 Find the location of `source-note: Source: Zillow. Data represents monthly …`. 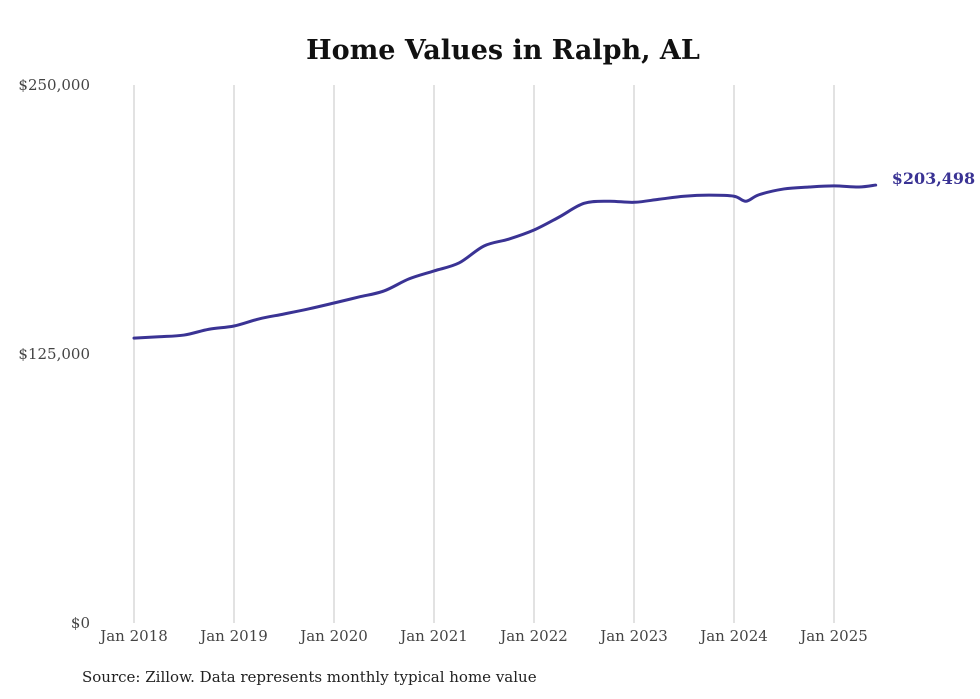

source-note: Source: Zillow. Data represents monthly … is located at coordinates (309, 677).